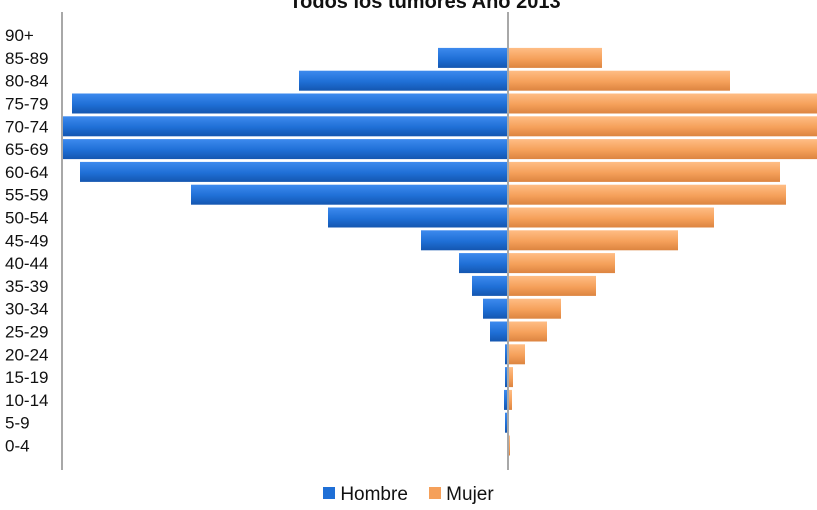 This screenshot has width=817, height=510. Describe the element at coordinates (470, 494) in the screenshot. I see `legend-label-mujer: Mujer` at that location.